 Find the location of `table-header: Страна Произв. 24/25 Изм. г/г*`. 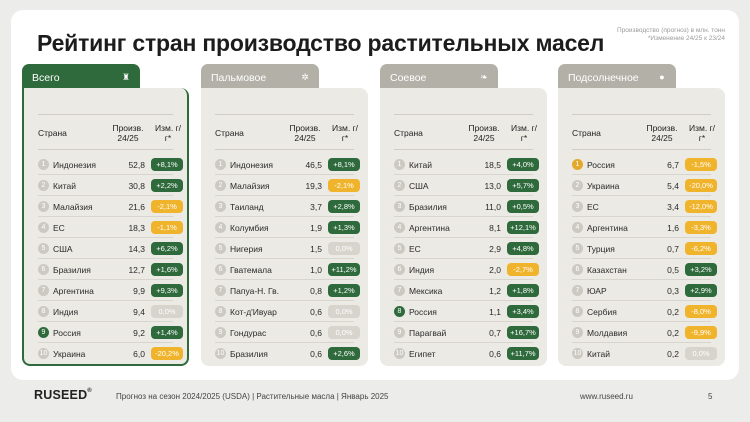

table-header: Страна Произв. 24/25 Изм. г/г* is located at coordinates (286, 132).